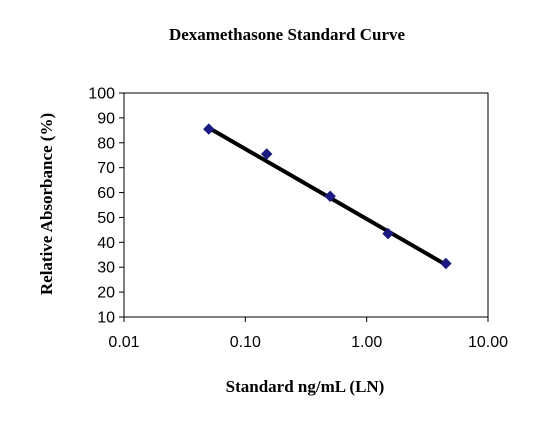 This screenshot has width=547, height=427. Describe the element at coordinates (106, 118) in the screenshot. I see `y-tick-label: 90` at that location.